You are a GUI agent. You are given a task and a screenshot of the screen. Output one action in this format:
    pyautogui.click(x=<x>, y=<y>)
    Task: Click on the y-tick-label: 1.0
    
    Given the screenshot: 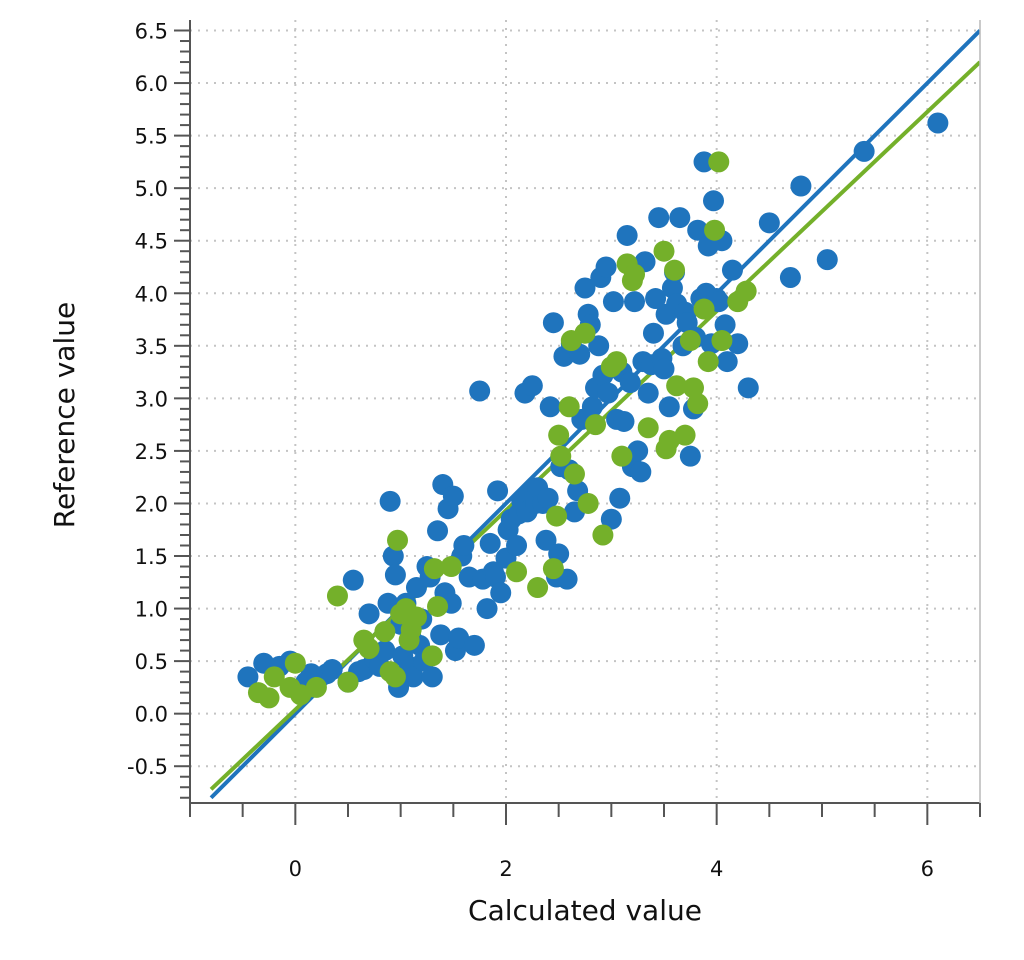 What is the action you would take?
    pyautogui.click(x=151, y=610)
    